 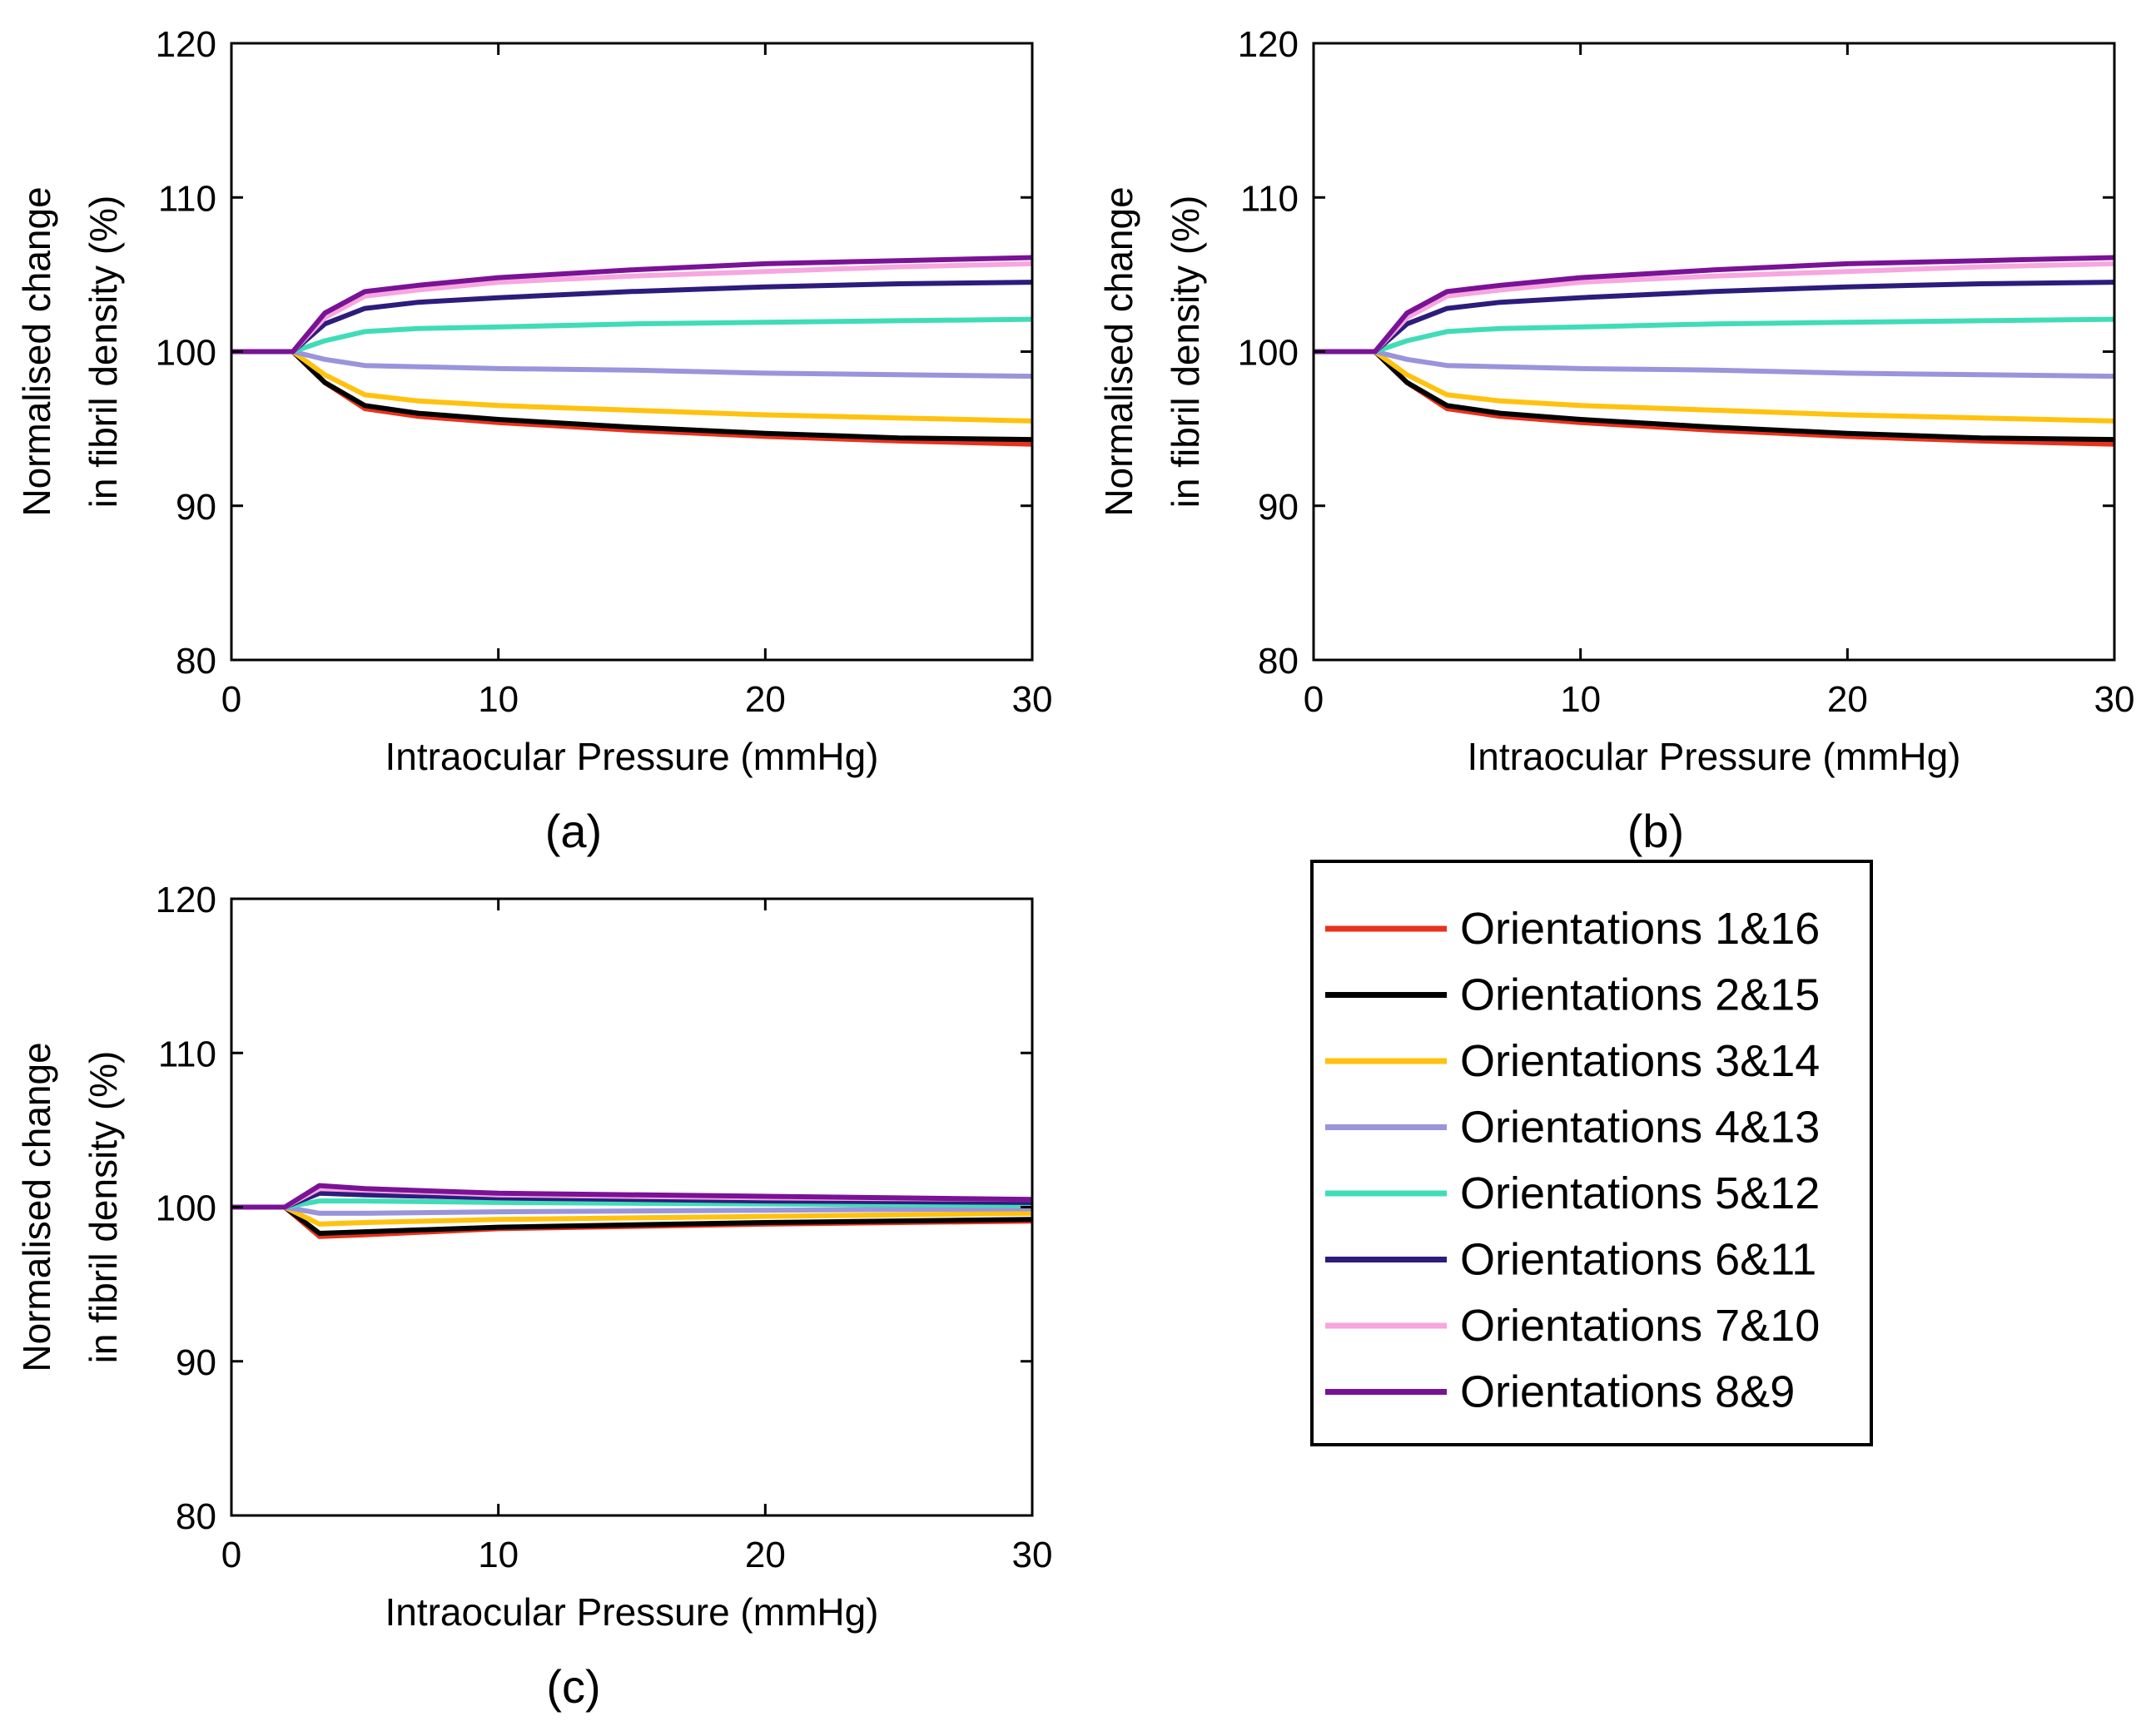 I want to click on legend-label: Orientations 6&11, so click(x=1638, y=1260).